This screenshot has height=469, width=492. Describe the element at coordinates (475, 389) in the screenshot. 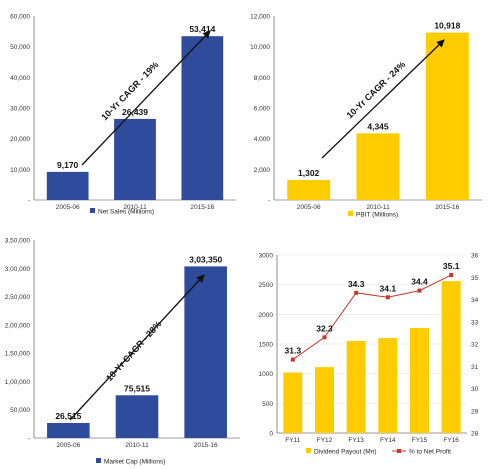

I see `y2-tick-label: 30` at that location.